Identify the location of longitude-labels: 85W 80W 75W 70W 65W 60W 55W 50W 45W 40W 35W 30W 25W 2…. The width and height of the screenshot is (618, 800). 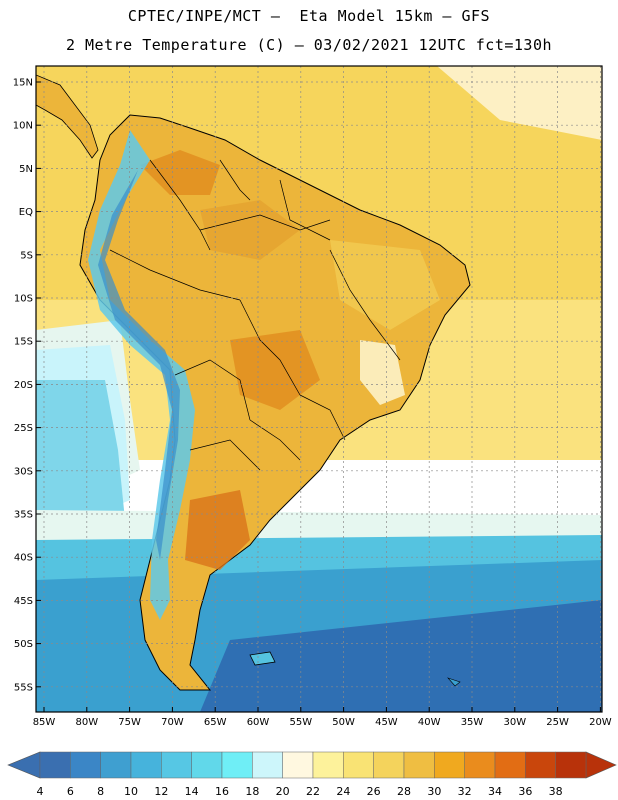
(322, 717).